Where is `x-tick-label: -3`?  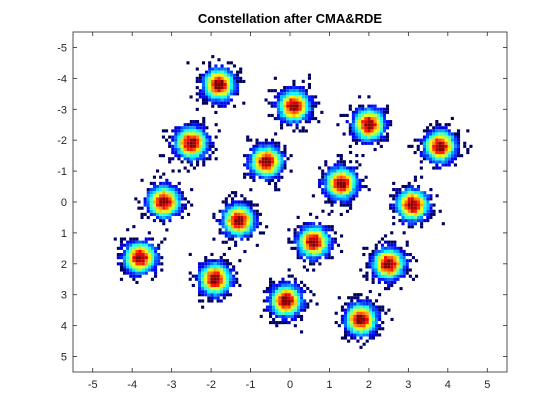
x-tick-label: -3 is located at coordinates (172, 385).